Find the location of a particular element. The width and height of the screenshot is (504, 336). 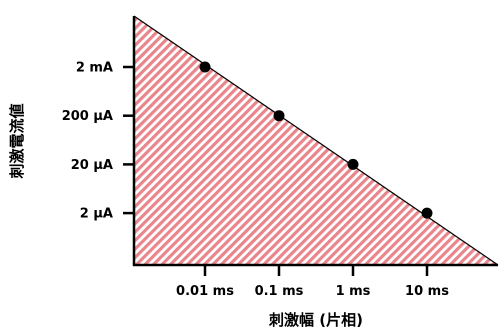

y-tick-label: 200 μA is located at coordinates (87, 116).